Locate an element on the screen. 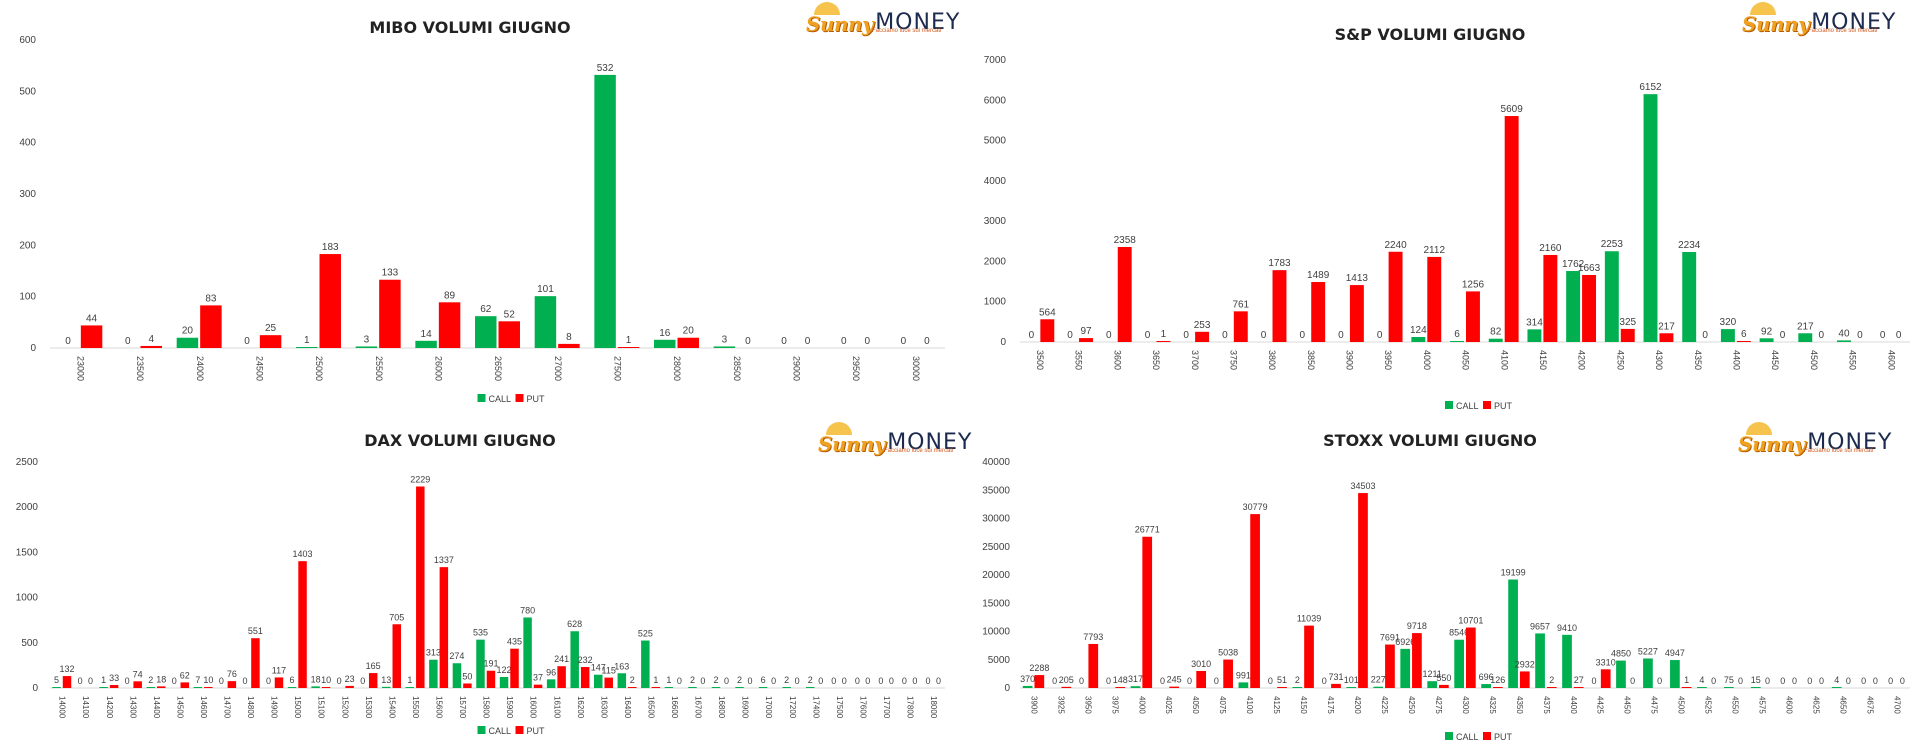 This screenshot has width=1920, height=754. y-tick-label: 40000 is located at coordinates (996, 462).